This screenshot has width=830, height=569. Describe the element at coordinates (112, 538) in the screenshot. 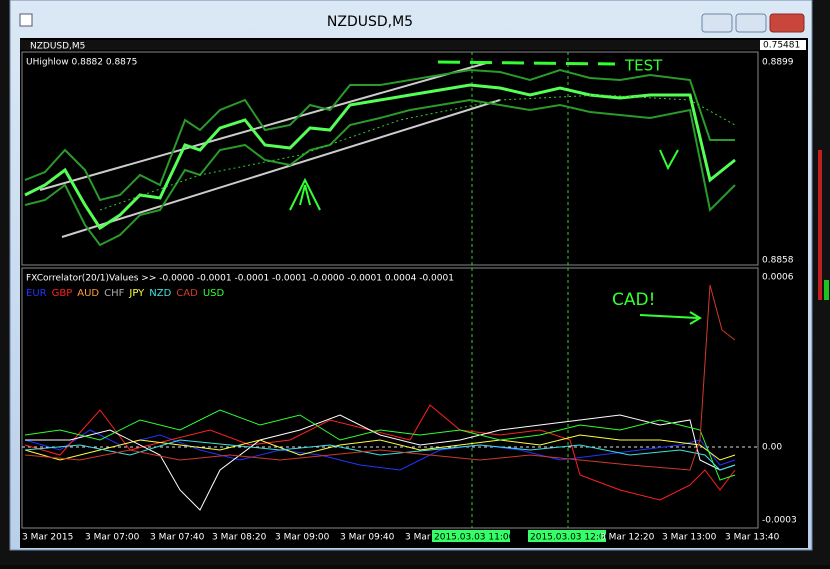

I see `time-label: 3 Mar 07:00` at that location.